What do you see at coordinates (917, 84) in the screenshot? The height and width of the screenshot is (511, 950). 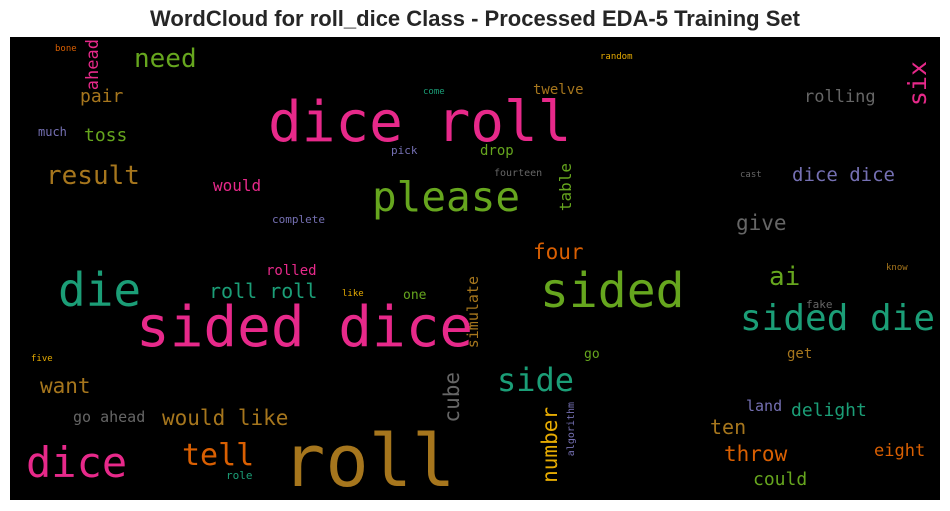 I see `word-six: six` at bounding box center [917, 84].